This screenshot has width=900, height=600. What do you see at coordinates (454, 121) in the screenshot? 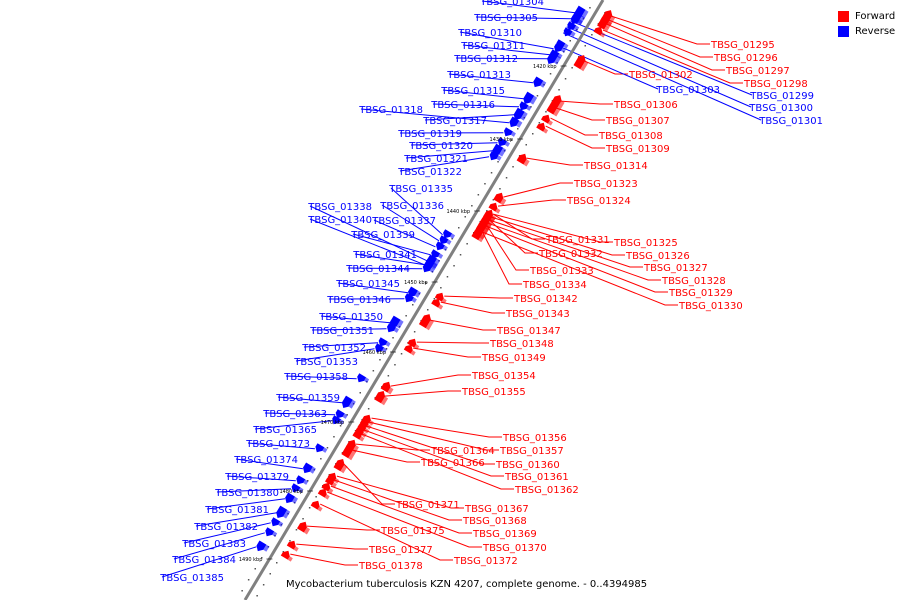
I see `gene-label-tbsg_01317: TBSG_01317` at bounding box center [454, 121].